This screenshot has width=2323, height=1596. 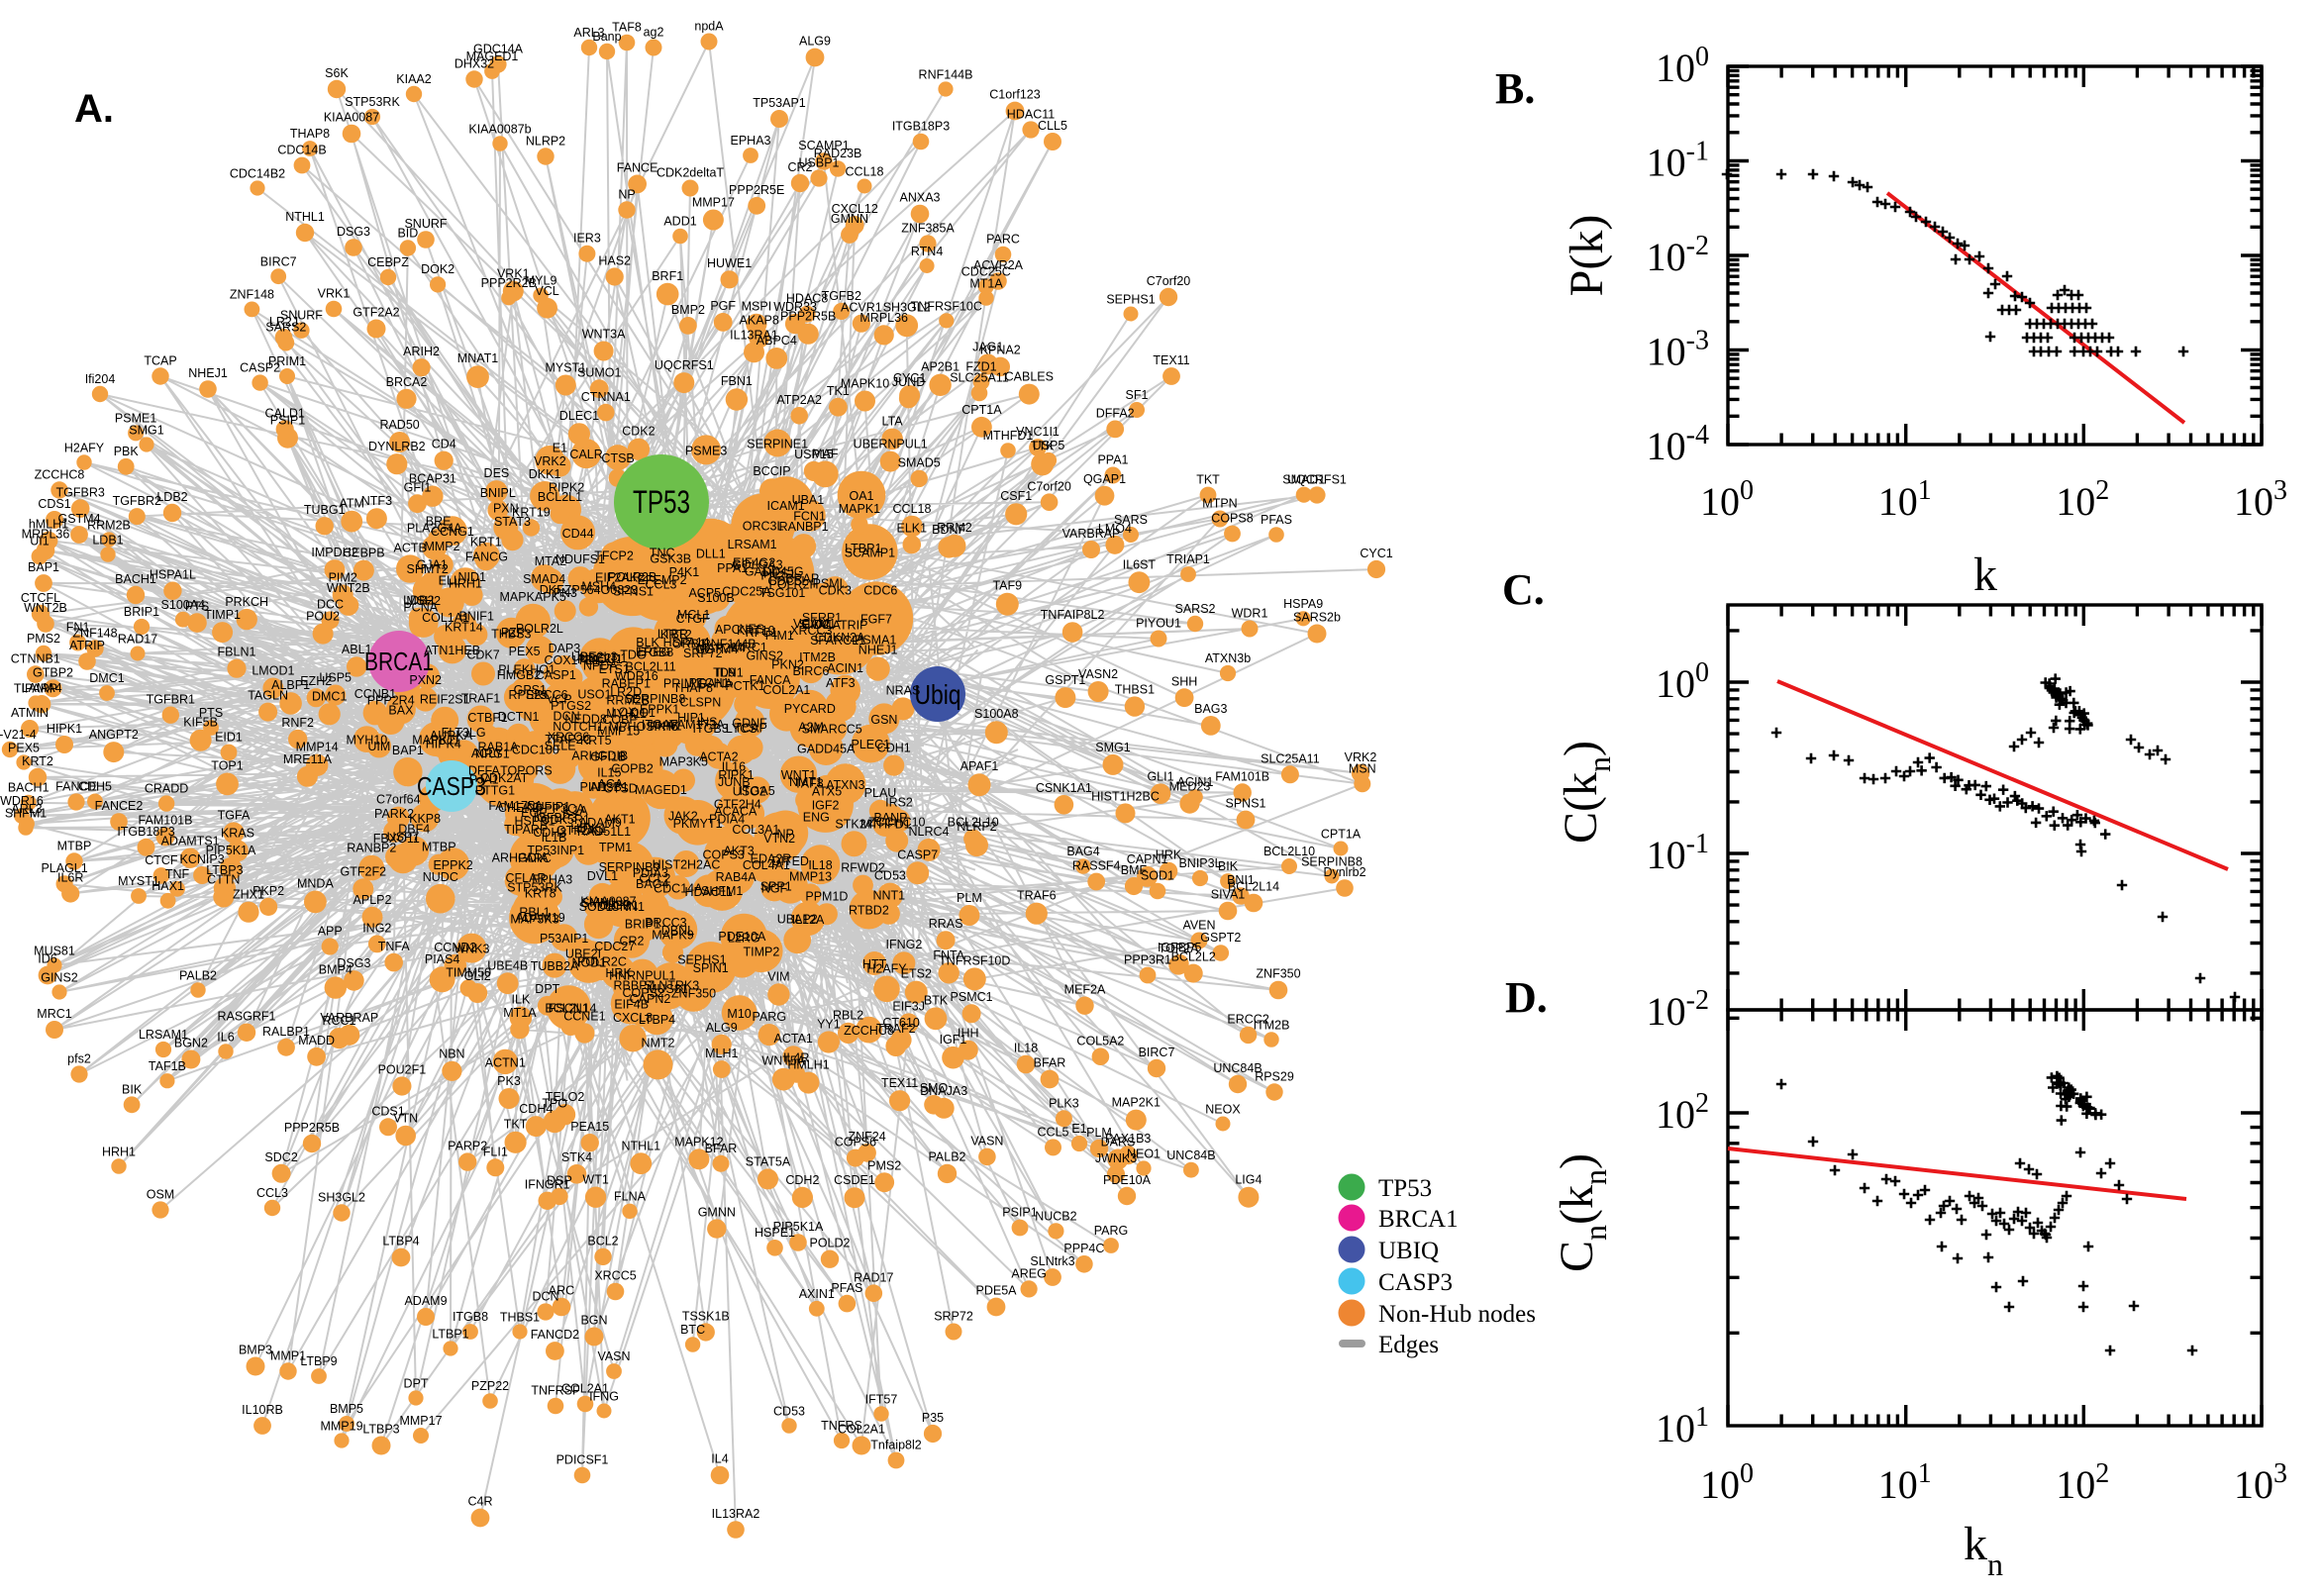 I want to click on svg-text: TCAP, so click(x=751, y=729).